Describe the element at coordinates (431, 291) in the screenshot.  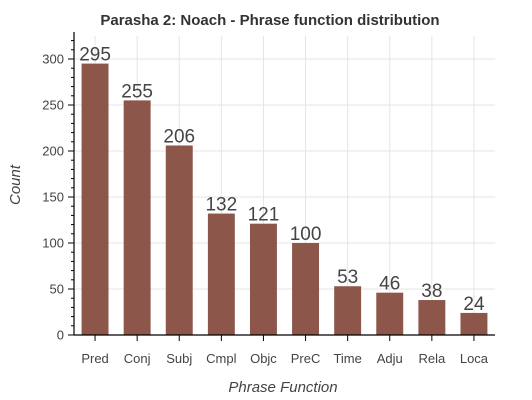
I see `value-label-rela: 38` at that location.